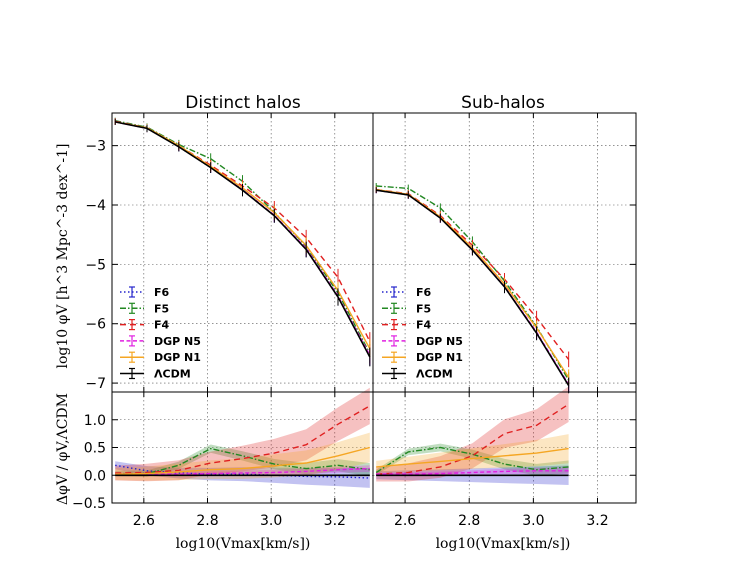 This screenshot has height=565, width=747. I want to click on band-distinct-f4, so click(242, 434).